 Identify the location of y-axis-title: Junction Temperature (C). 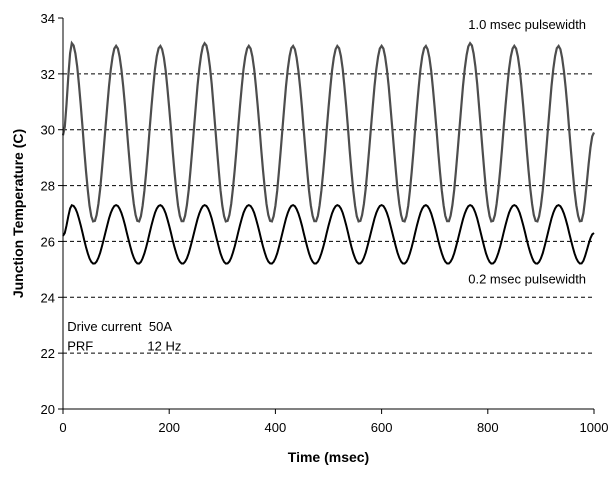
(18, 213).